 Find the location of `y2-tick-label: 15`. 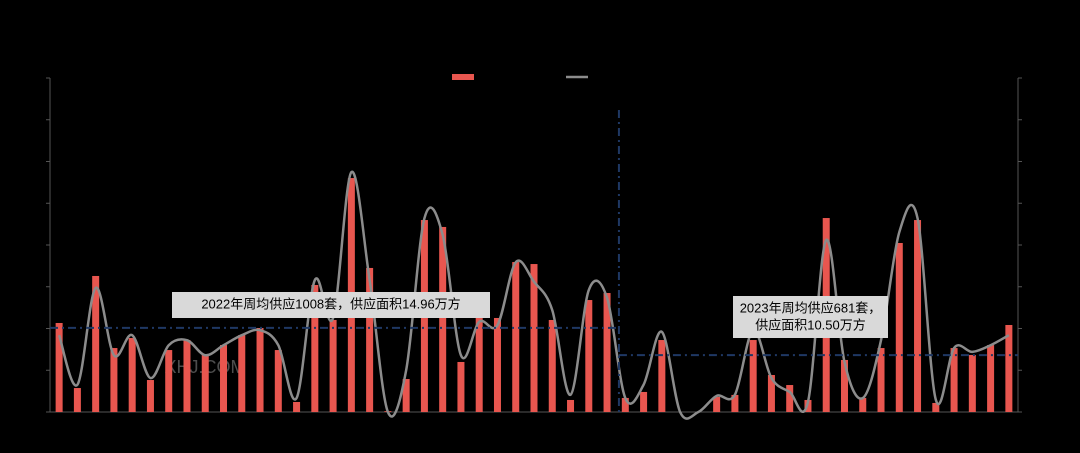

y2-tick-label: 15 is located at coordinates (1033, 328).